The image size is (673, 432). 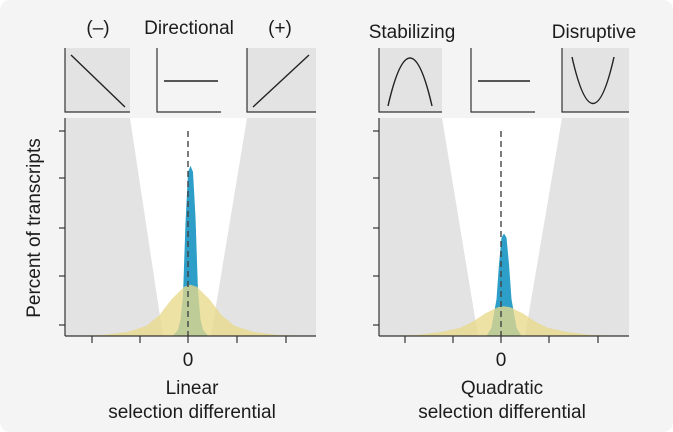 I want to click on y-axis-label: Percent of transcripts, so click(x=34, y=228).